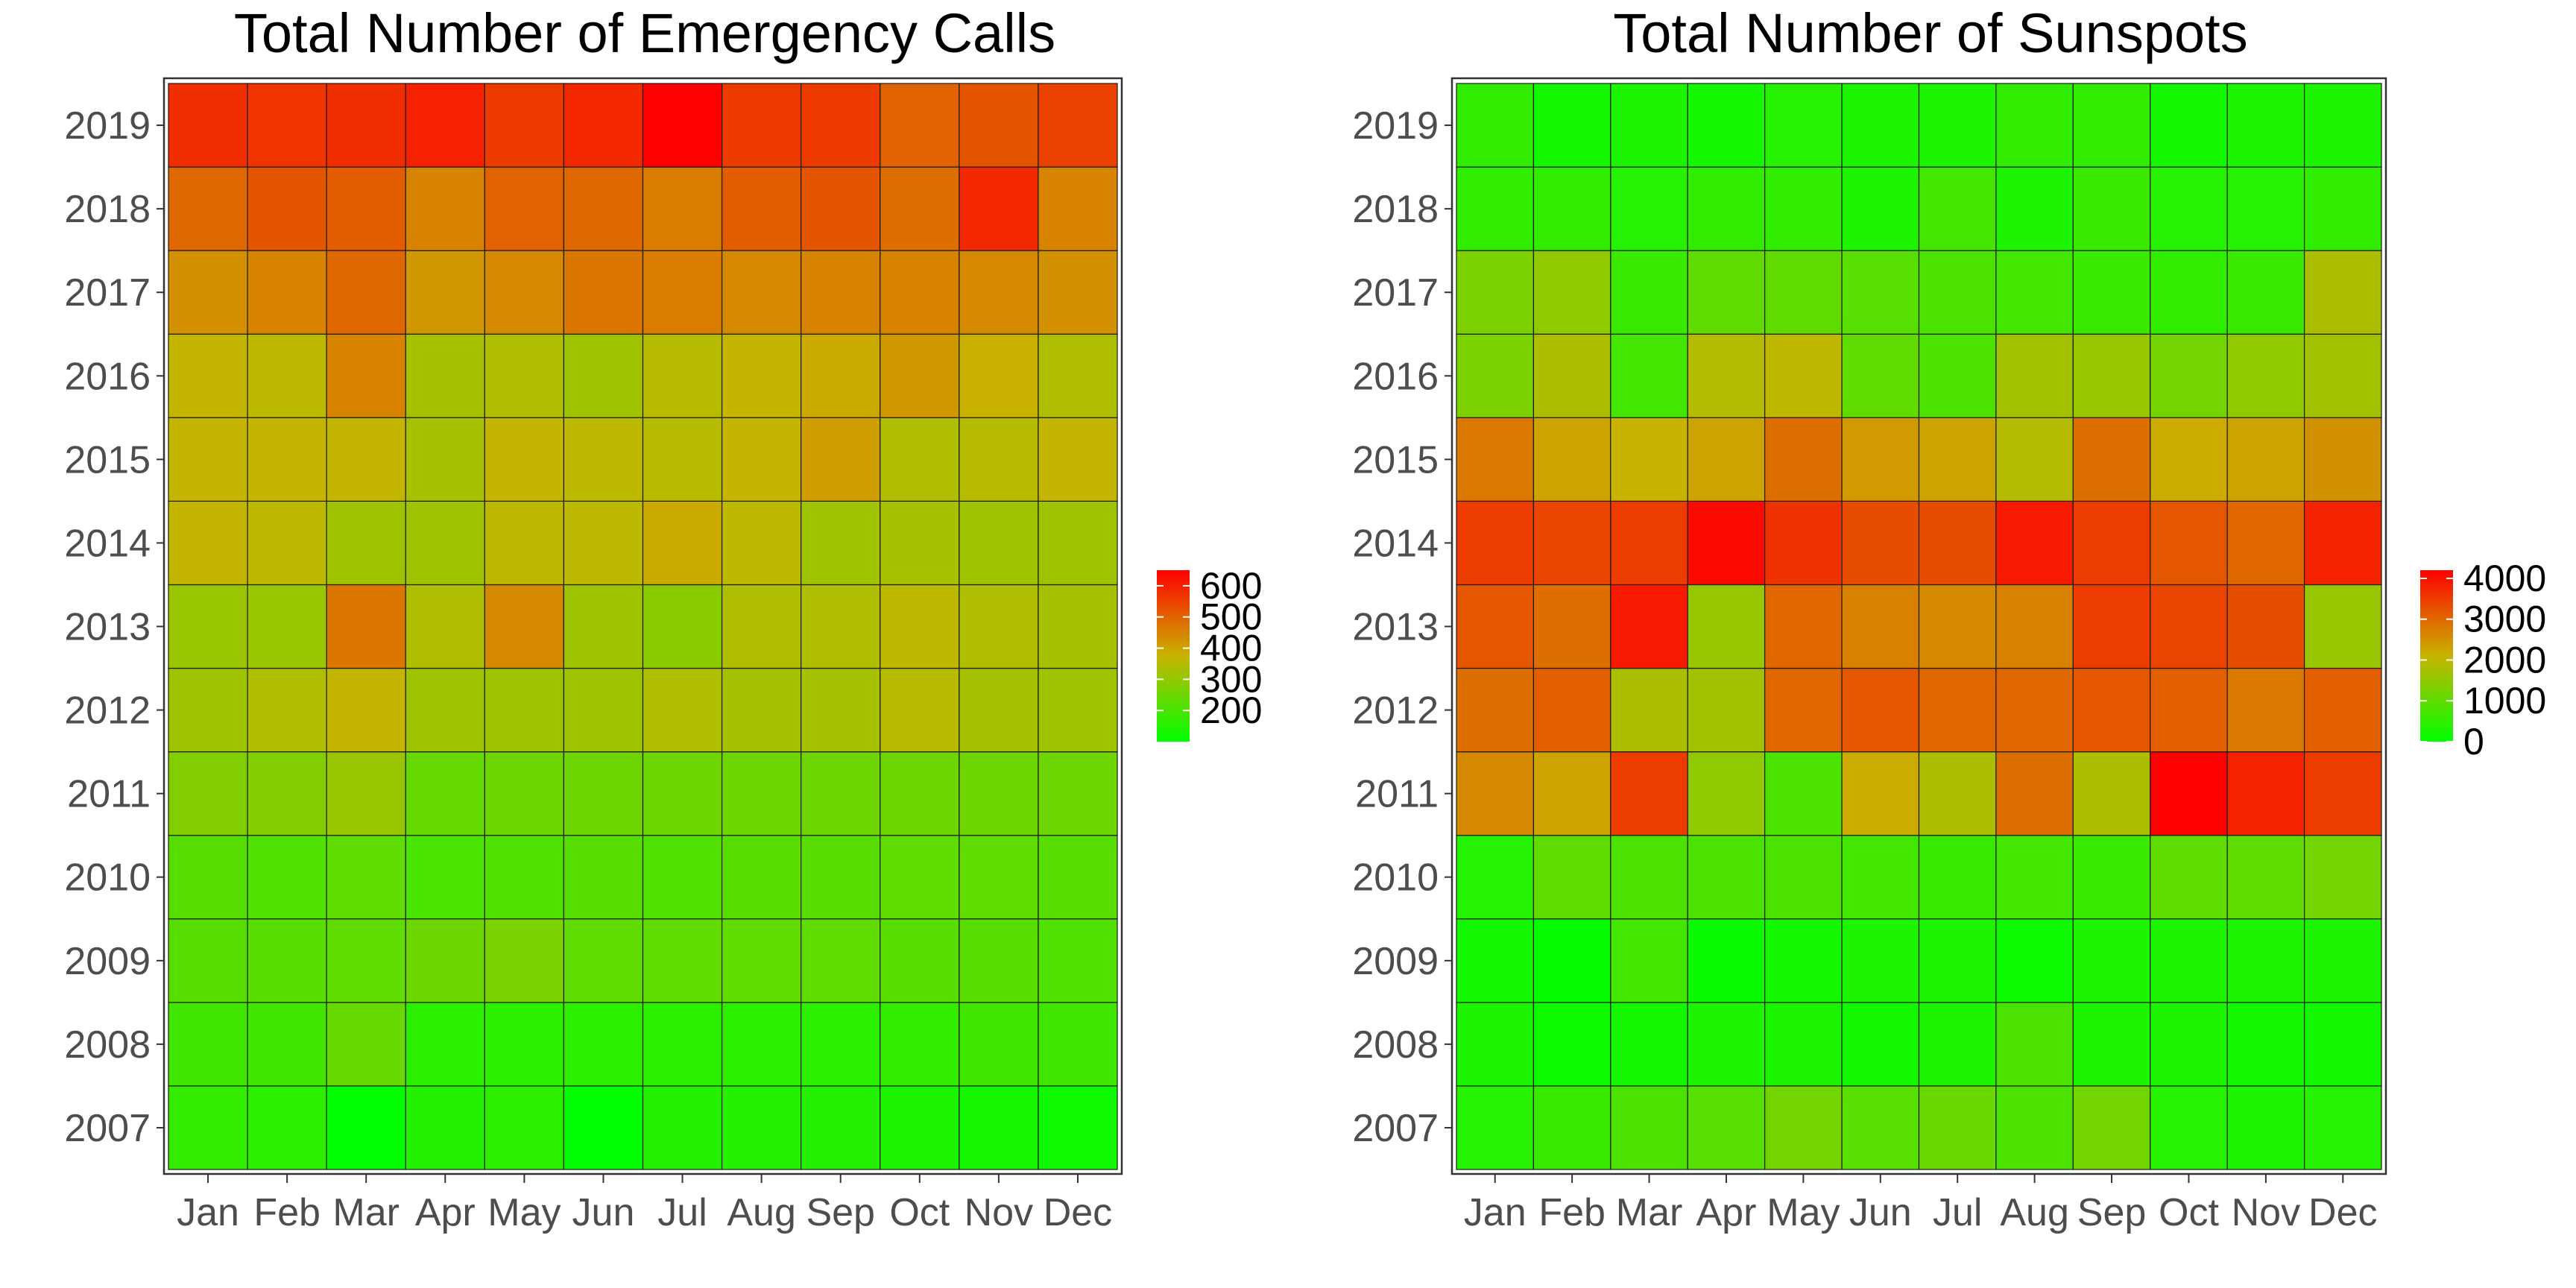 This screenshot has width=2576, height=1288. What do you see at coordinates (1957, 292) in the screenshot?
I see `heatmap-cell-2017-Jul` at bounding box center [1957, 292].